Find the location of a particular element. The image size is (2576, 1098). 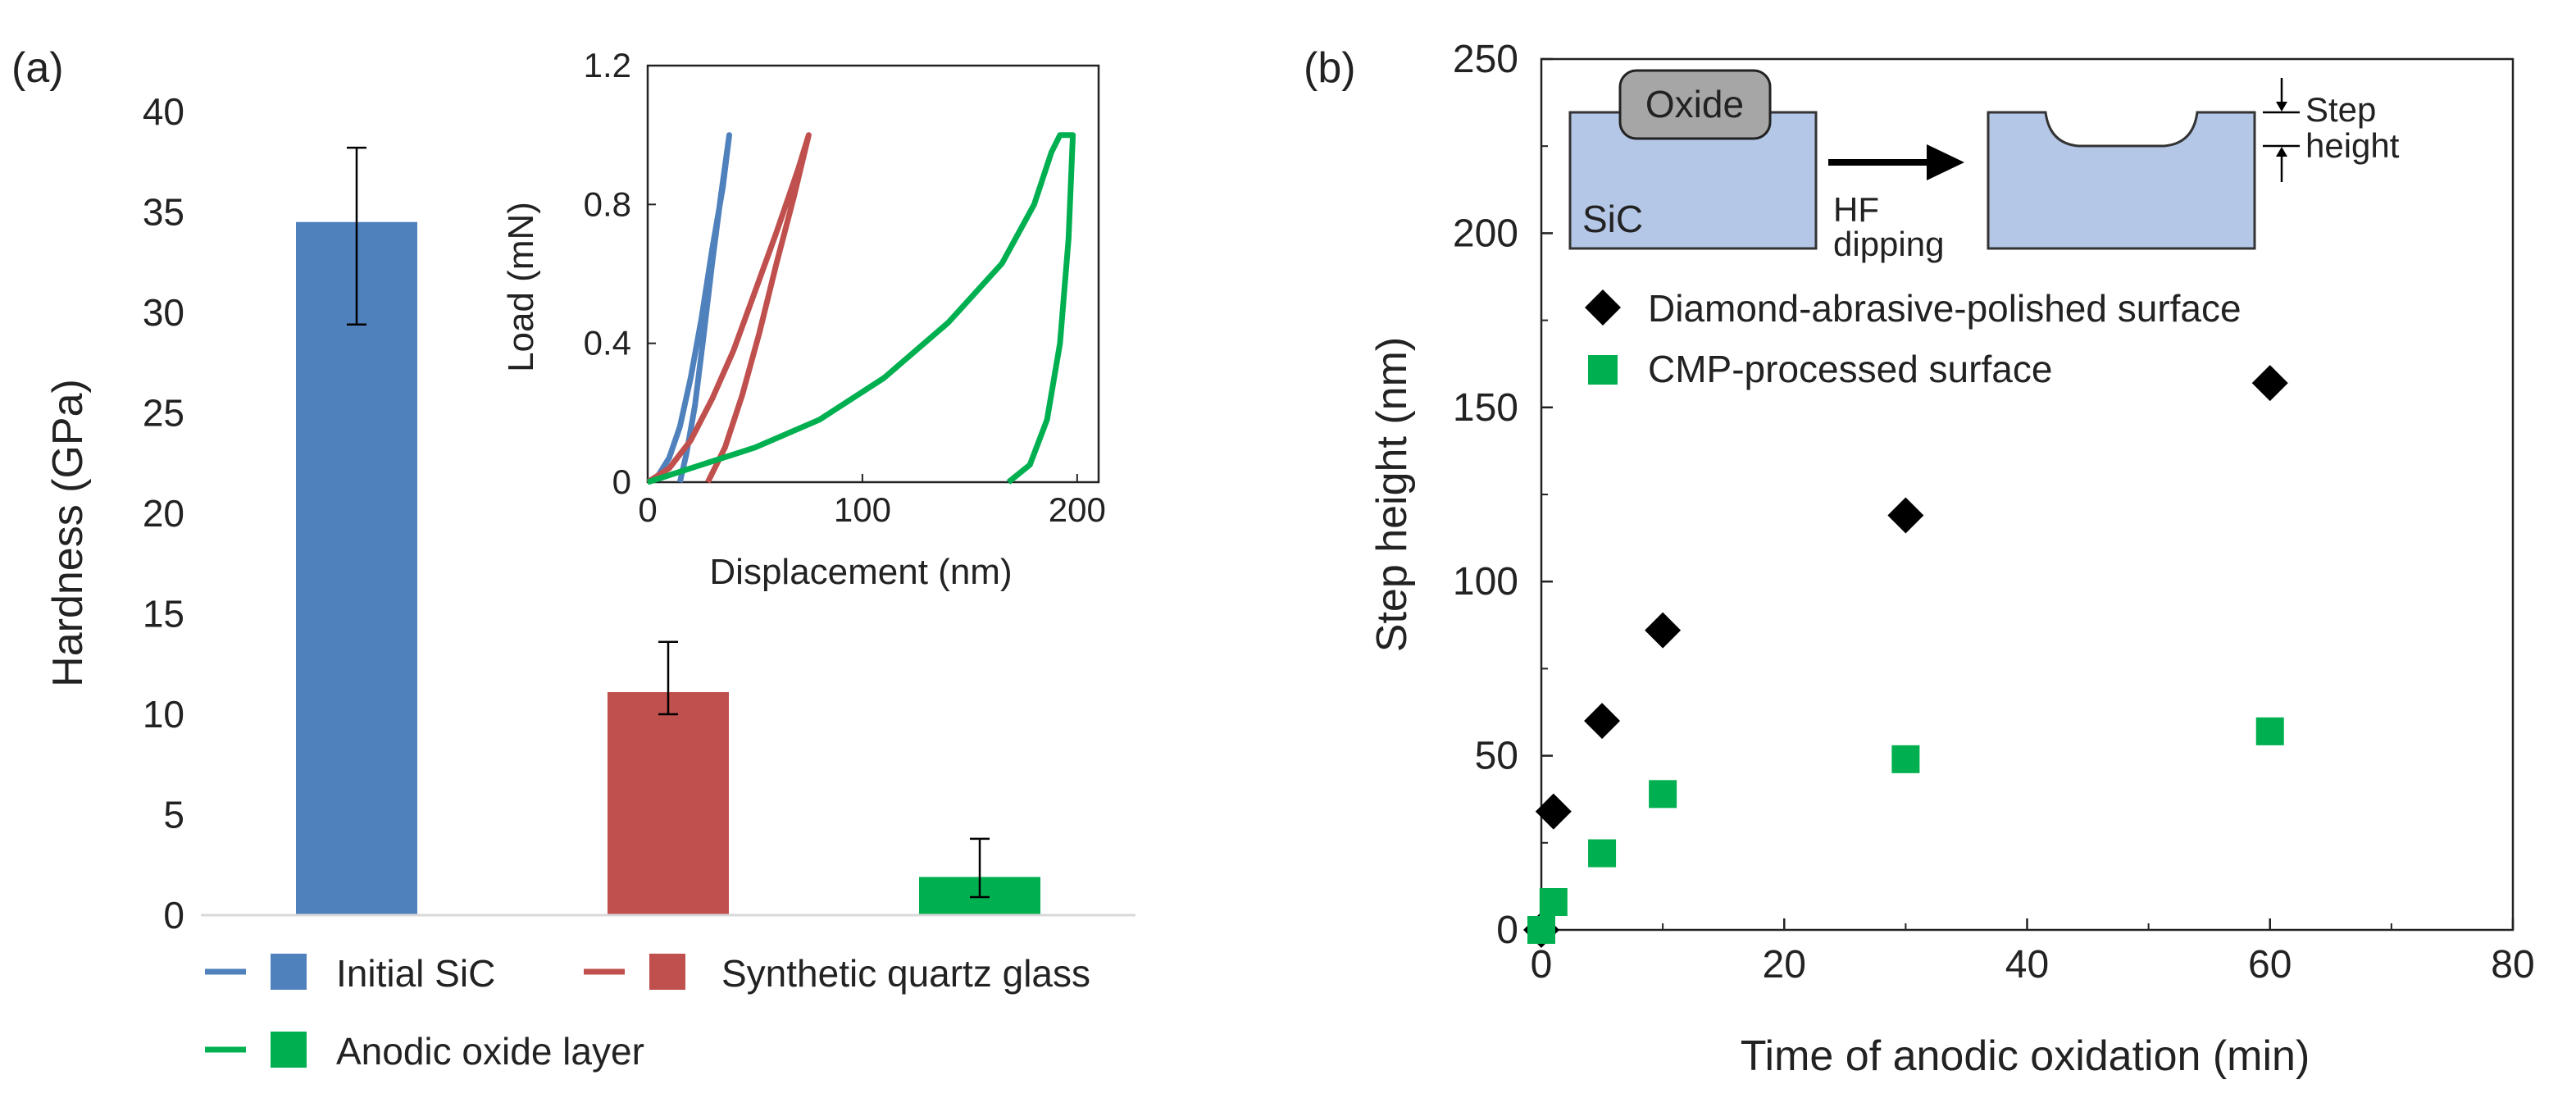

sic-block-after is located at coordinates (2121, 180).